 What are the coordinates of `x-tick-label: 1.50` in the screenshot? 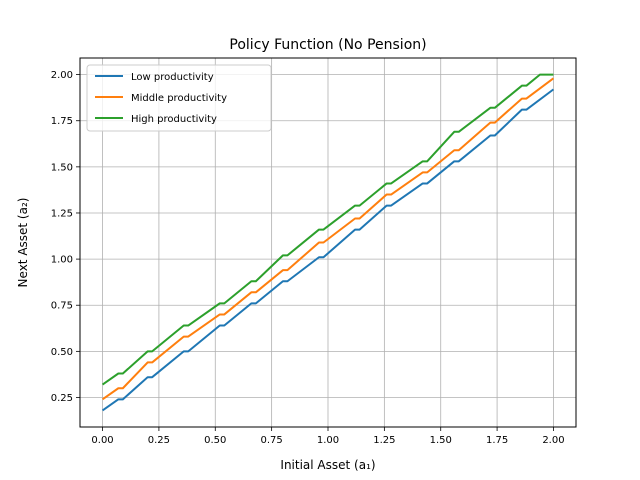 It's located at (441, 440).